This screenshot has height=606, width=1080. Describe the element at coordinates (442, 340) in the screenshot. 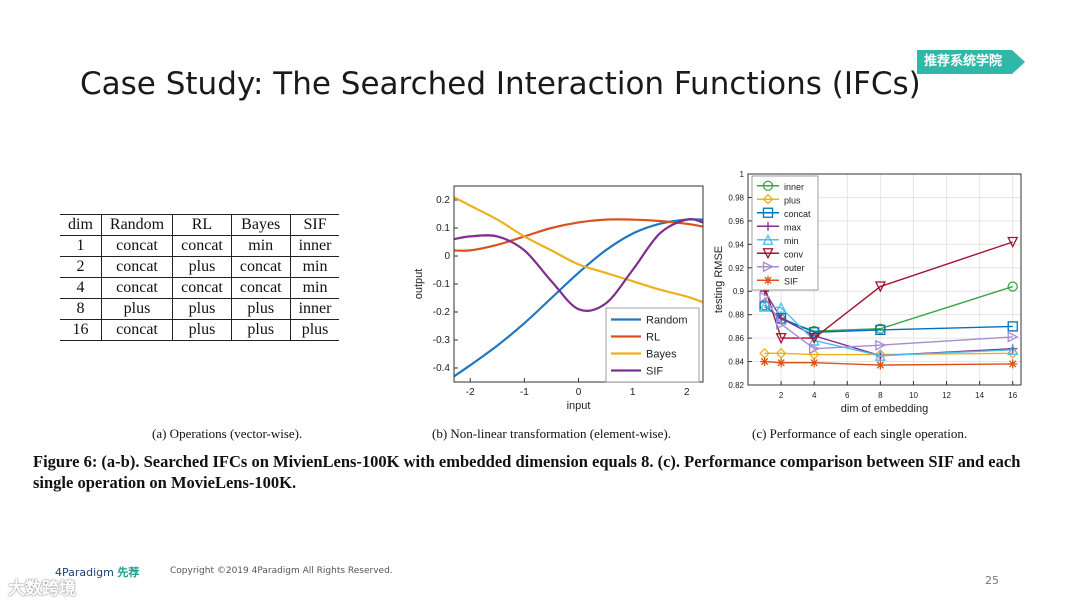

I see `y-tick-label: -0.3` at that location.